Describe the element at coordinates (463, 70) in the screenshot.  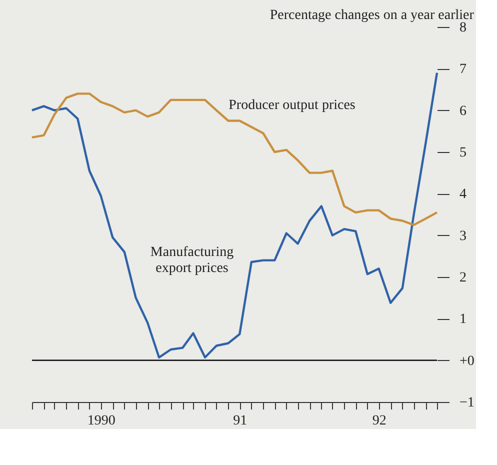
I see `y-tick-label: 7` at that location.